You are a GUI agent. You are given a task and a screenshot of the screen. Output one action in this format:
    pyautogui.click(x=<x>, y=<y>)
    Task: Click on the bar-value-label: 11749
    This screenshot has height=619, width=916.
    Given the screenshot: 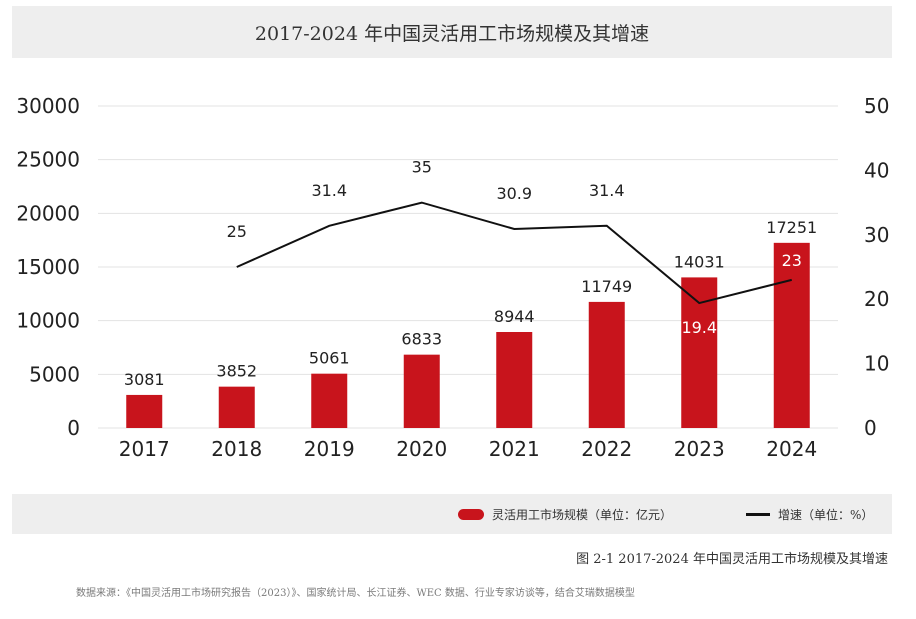 What is the action you would take?
    pyautogui.click(x=606, y=286)
    